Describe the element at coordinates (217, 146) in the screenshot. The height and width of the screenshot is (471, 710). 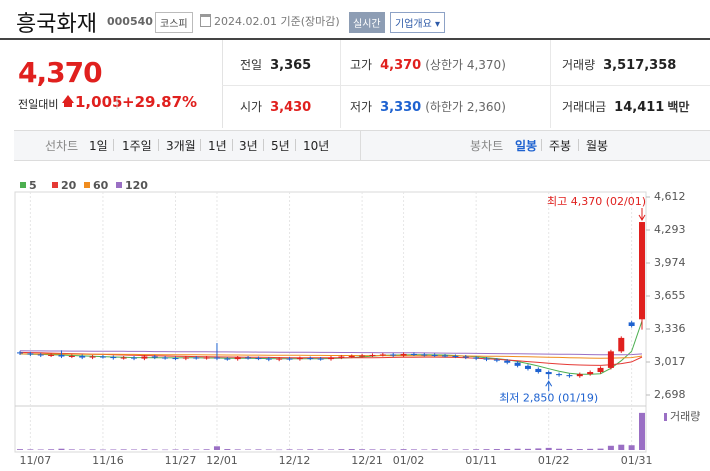
I see `tab: 1년` at that location.